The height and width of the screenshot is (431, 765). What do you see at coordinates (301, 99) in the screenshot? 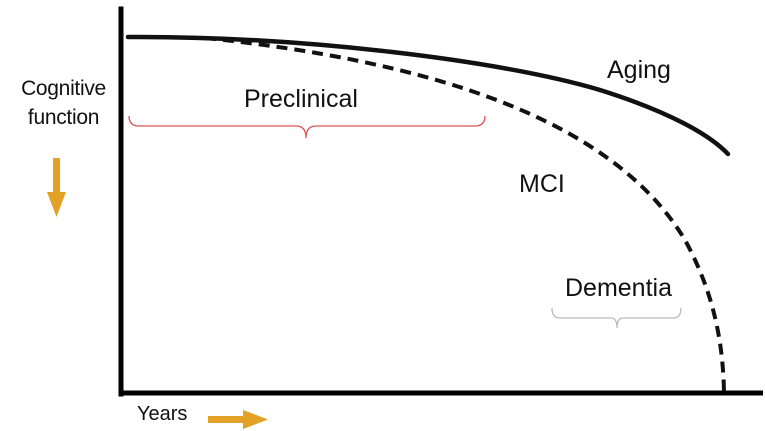
I see `preclinical-phase-label: Preclinical` at bounding box center [301, 99].